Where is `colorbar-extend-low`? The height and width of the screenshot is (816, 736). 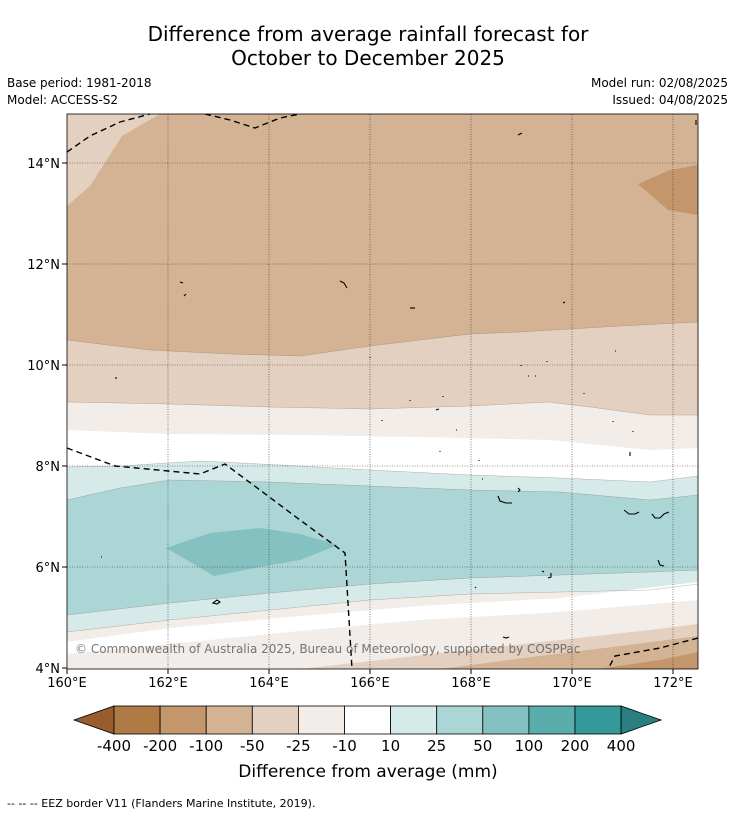 colorbar-extend-low is located at coordinates (93, 720).